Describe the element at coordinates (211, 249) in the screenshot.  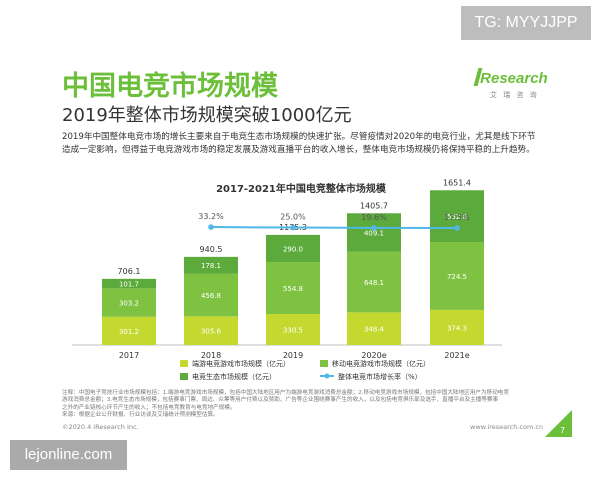
I see `bar-total-label: 940.5` at that location.